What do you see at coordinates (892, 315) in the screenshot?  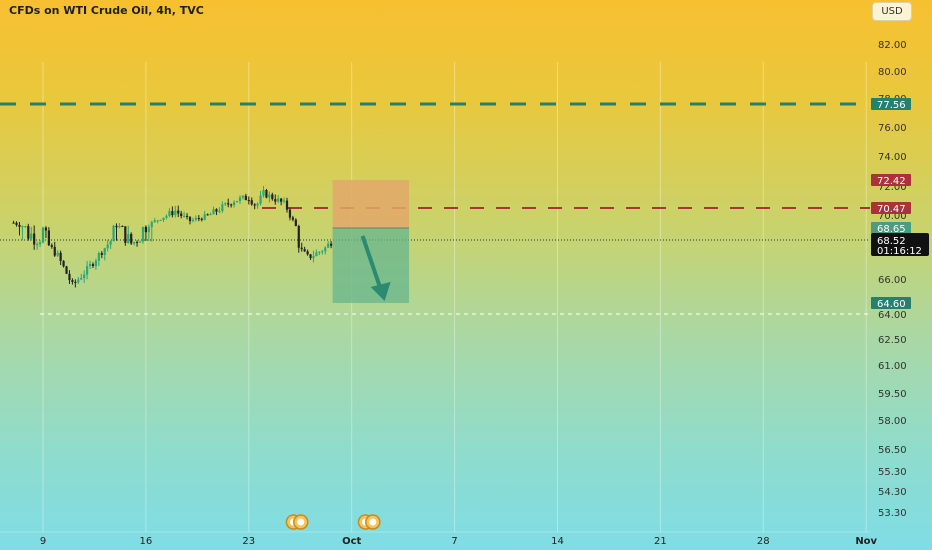 I see `y-axis-tick-label: 64.00` at bounding box center [892, 315].